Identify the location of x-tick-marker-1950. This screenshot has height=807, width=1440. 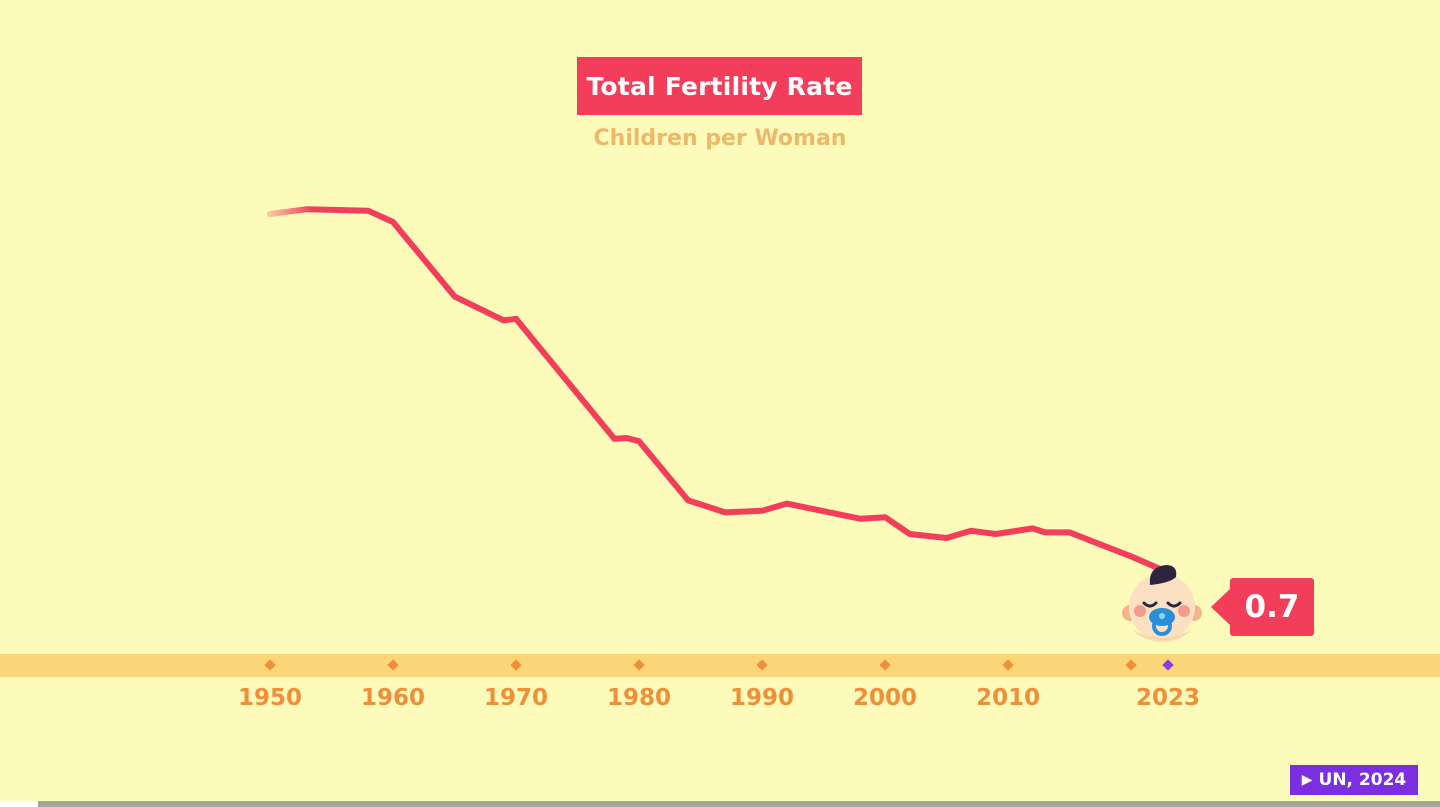
(270, 665).